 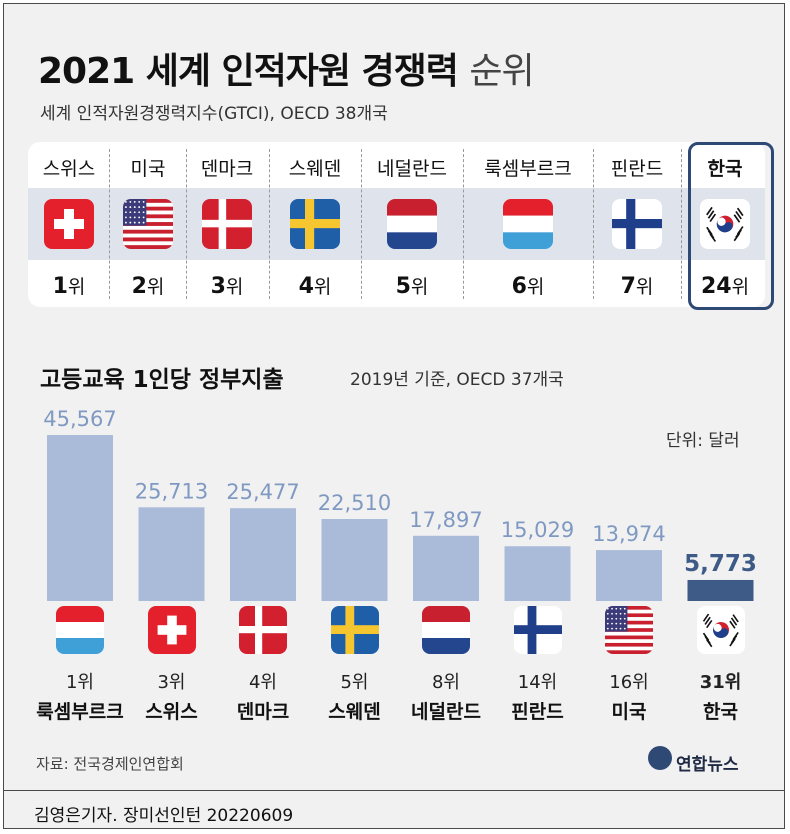 What do you see at coordinates (720, 564) in the screenshot?
I see `bar-value-label: 5,773` at bounding box center [720, 564].